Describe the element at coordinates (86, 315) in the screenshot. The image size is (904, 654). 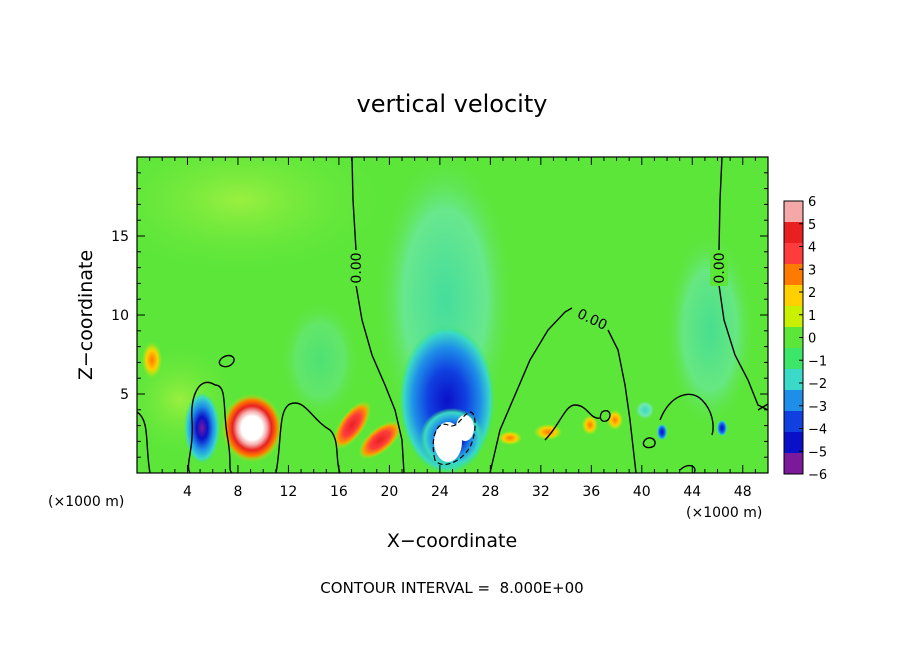
I see `y-axis-label: Z−coordinate` at that location.